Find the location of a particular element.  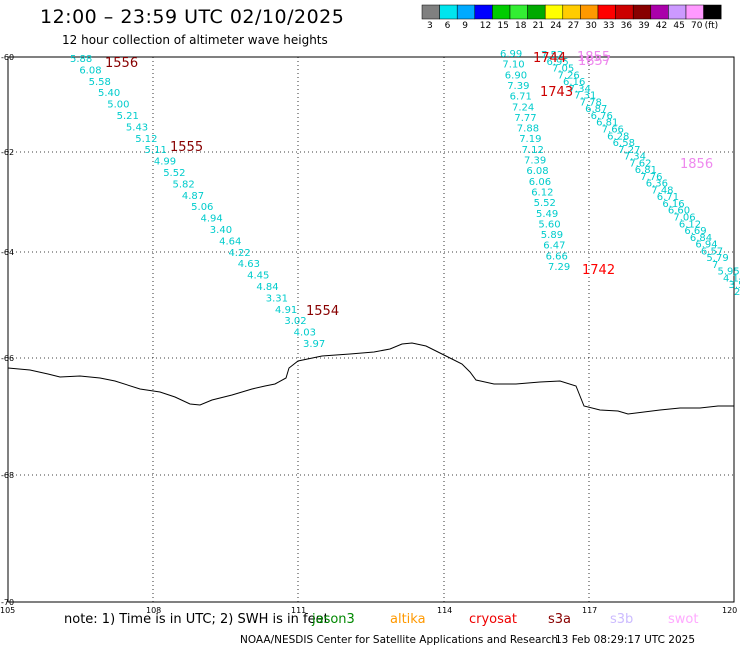

wave-height-value: 4.64 is located at coordinates (230, 241).